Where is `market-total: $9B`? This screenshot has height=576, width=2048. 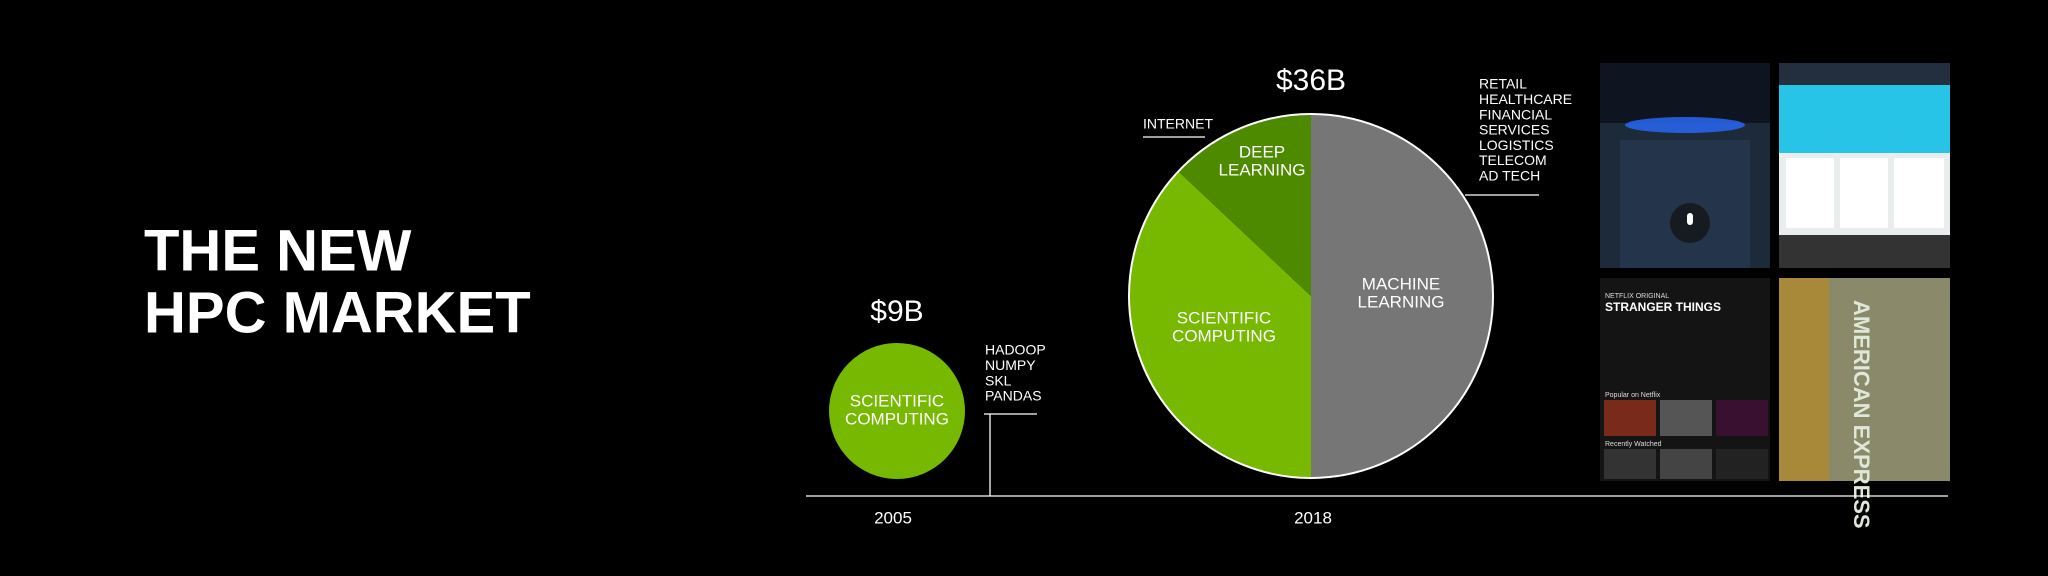
market-total: $9B is located at coordinates (896, 311).